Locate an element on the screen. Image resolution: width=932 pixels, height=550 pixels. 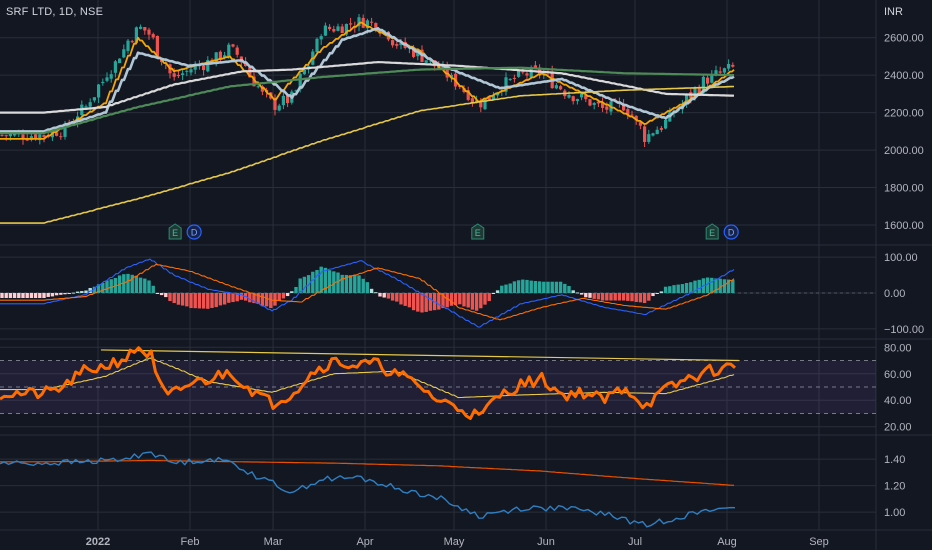
y-tick-label: 80.00 is located at coordinates (898, 348).